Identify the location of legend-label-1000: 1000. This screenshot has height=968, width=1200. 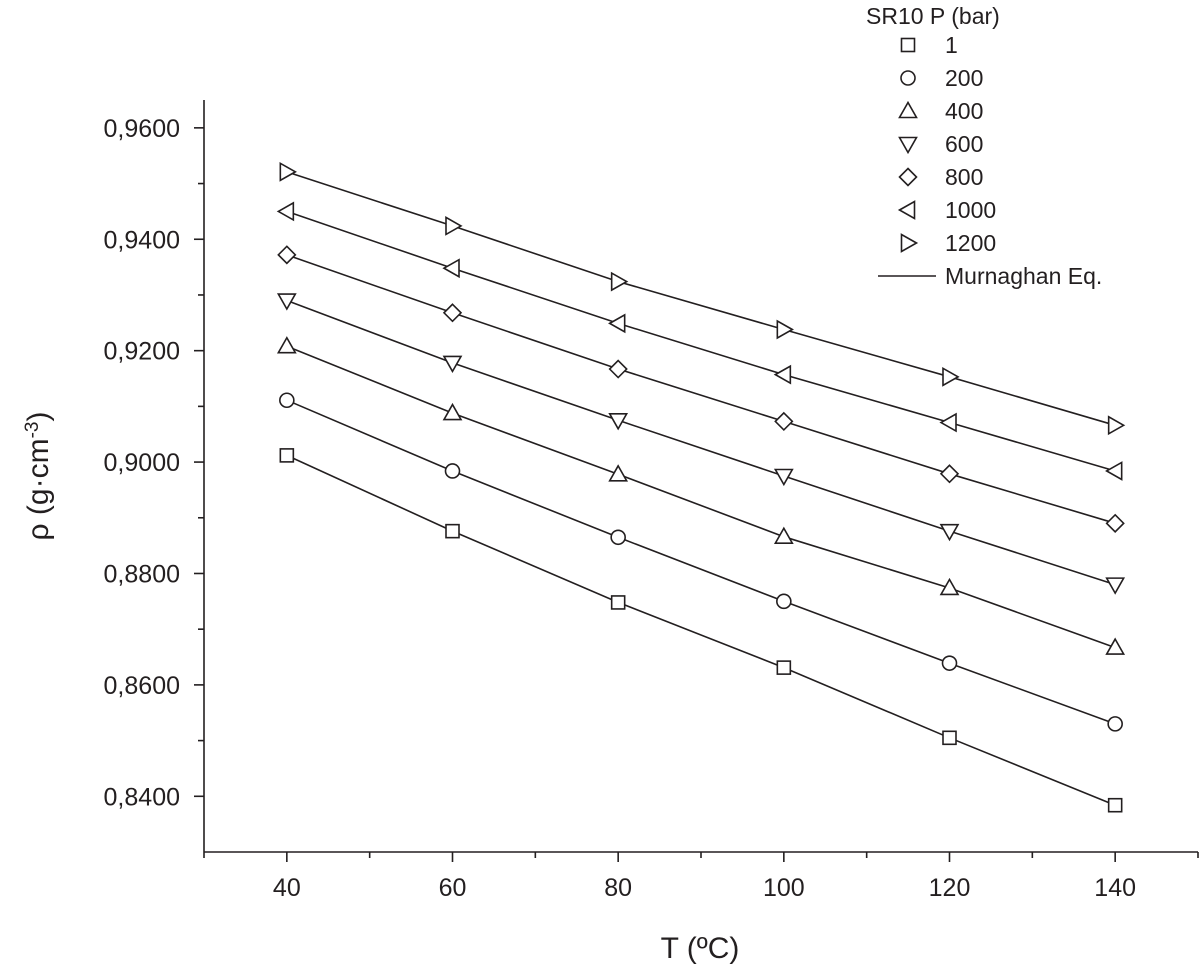
(970, 210).